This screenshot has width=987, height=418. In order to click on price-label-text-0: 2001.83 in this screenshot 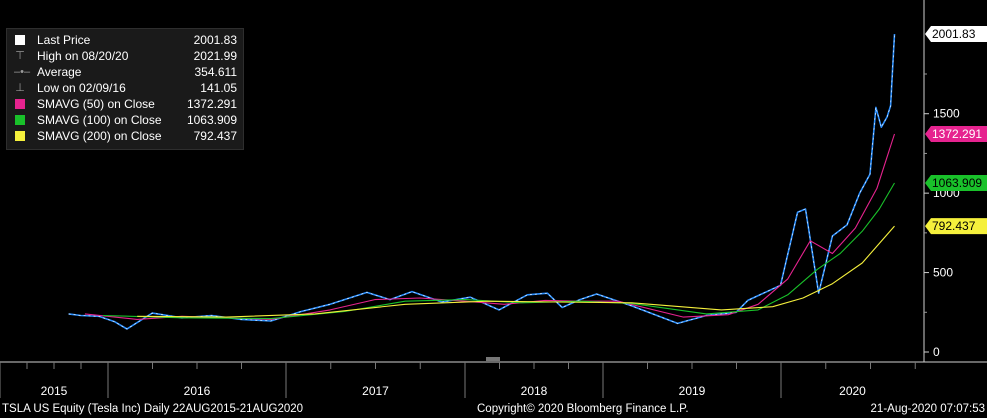, I will do `click(954, 34)`.